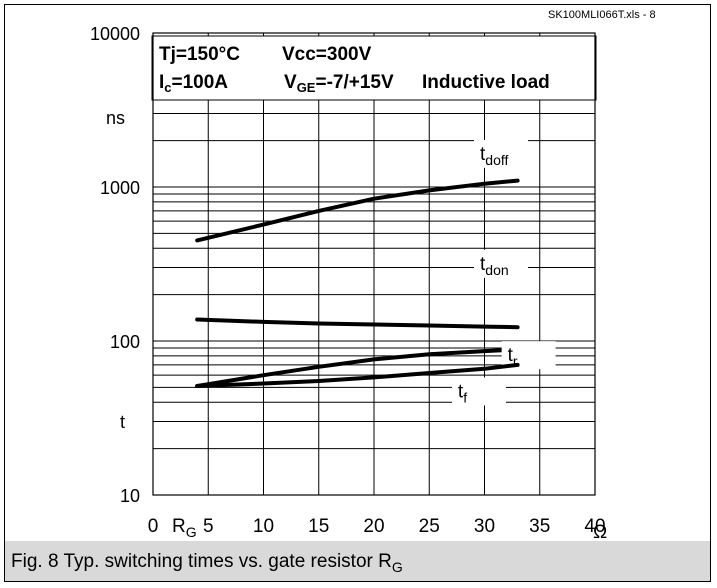 The height and width of the screenshot is (588, 717). Describe the element at coordinates (122, 422) in the screenshot. I see `y-quantity-label: t` at that location.